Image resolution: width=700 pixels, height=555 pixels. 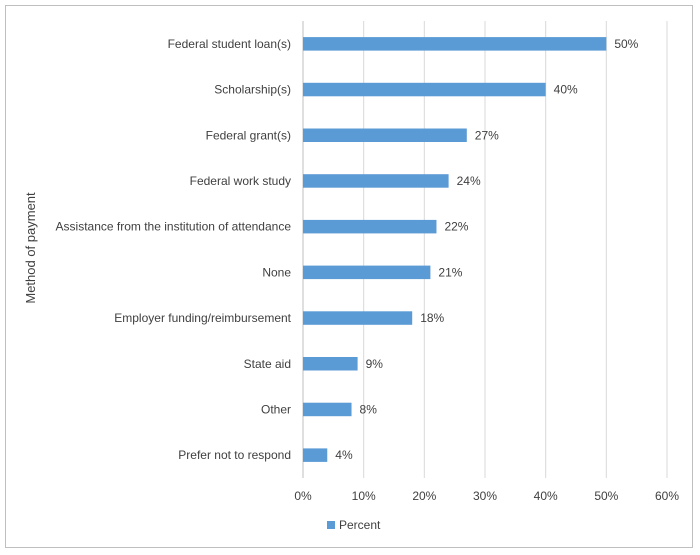 What do you see at coordinates (364, 496) in the screenshot?
I see `x-tick-label: 10%` at bounding box center [364, 496].